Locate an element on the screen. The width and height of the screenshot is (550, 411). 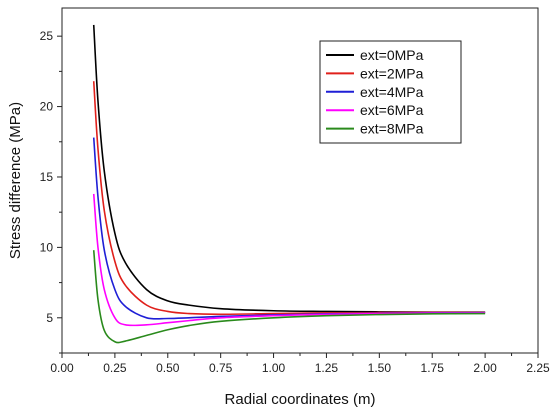
x-tick-label: 0.00 is located at coordinates (62, 368).